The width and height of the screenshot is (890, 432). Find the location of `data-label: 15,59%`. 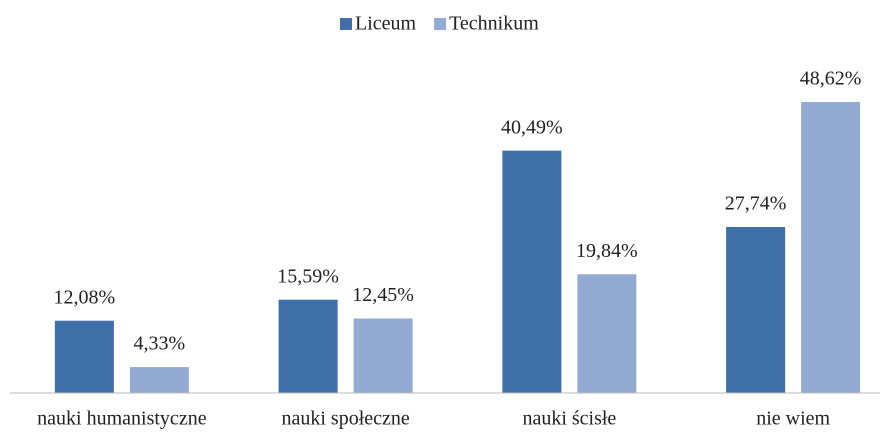

data-label: 15,59% is located at coordinates (308, 276).